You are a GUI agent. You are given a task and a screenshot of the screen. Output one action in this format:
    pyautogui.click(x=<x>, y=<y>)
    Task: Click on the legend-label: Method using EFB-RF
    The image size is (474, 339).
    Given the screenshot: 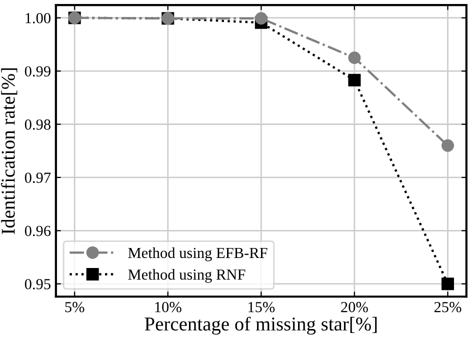 What is the action you would take?
    pyautogui.click(x=198, y=254)
    